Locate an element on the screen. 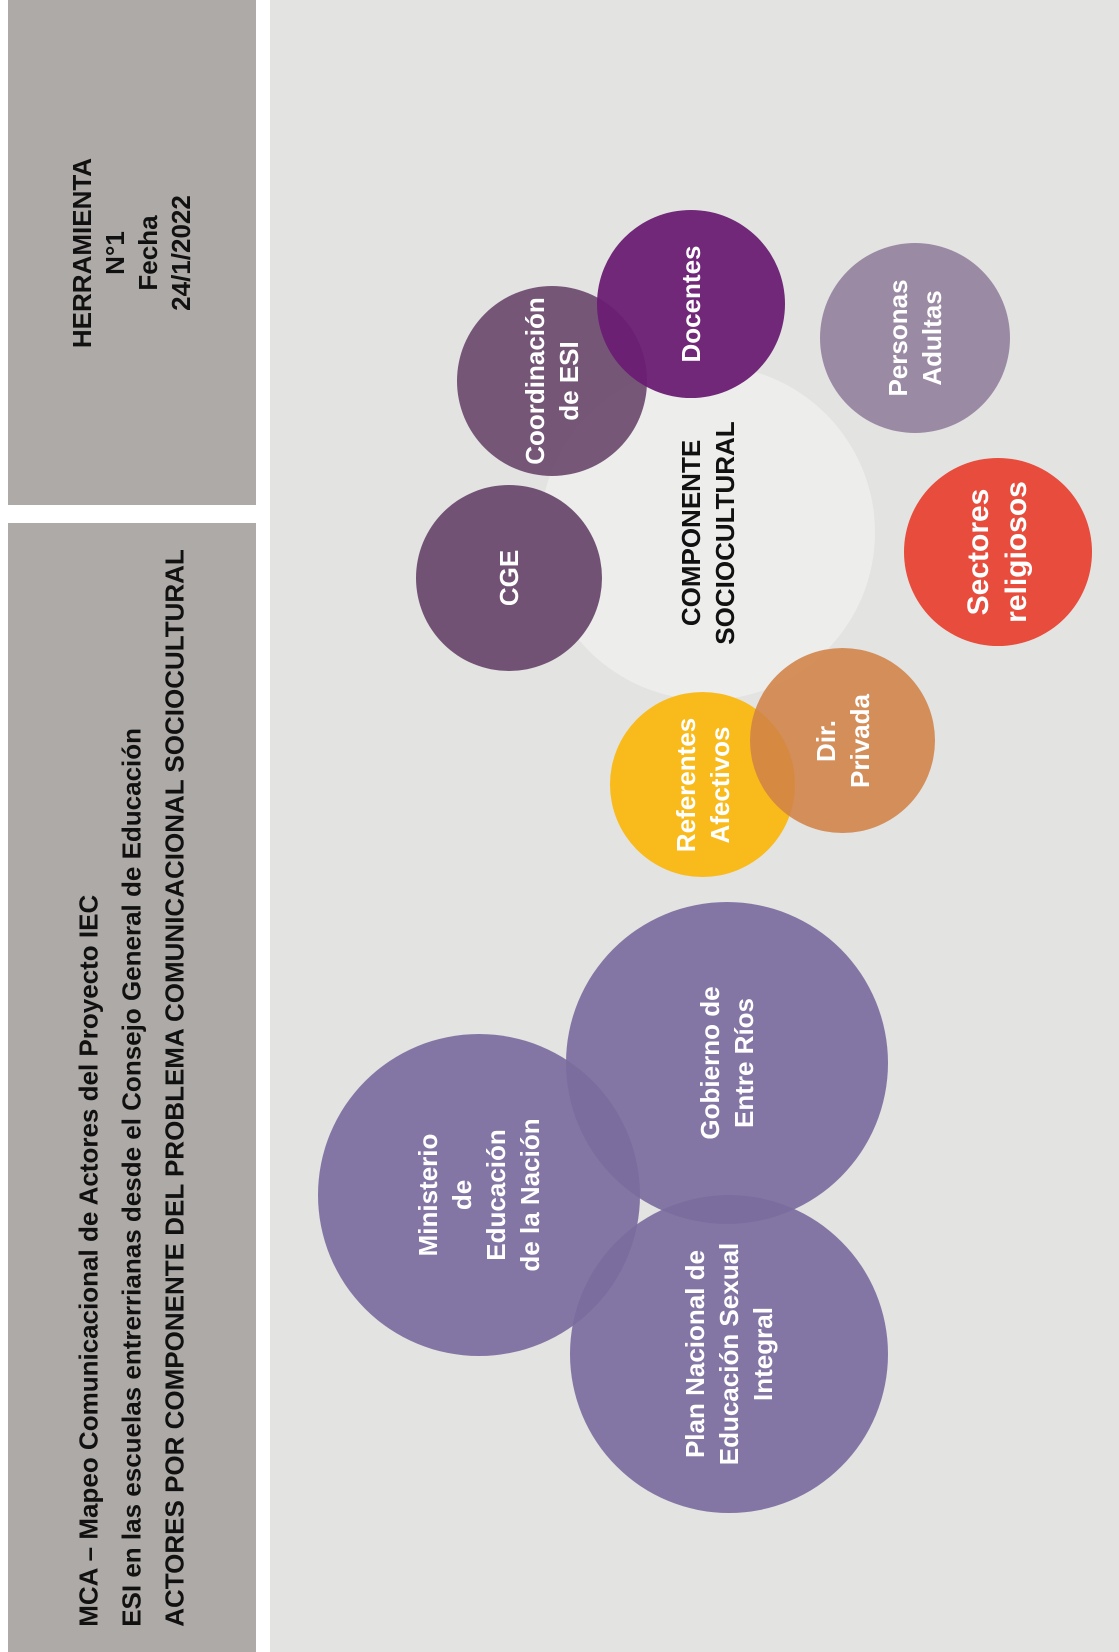 The width and height of the screenshot is (1119, 1652). actor-gobierno-label: Gobierno de Entre Ríos is located at coordinates (727, 1063).